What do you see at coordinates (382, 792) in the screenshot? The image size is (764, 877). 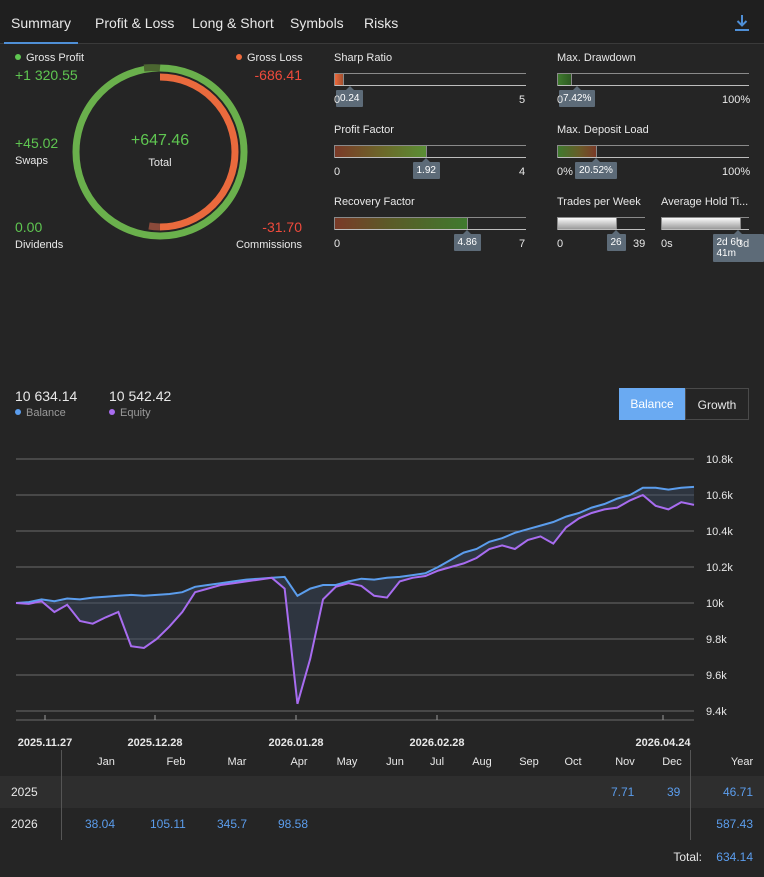 I see `table-row: 2025 7.71 39 46.71` at bounding box center [382, 792].